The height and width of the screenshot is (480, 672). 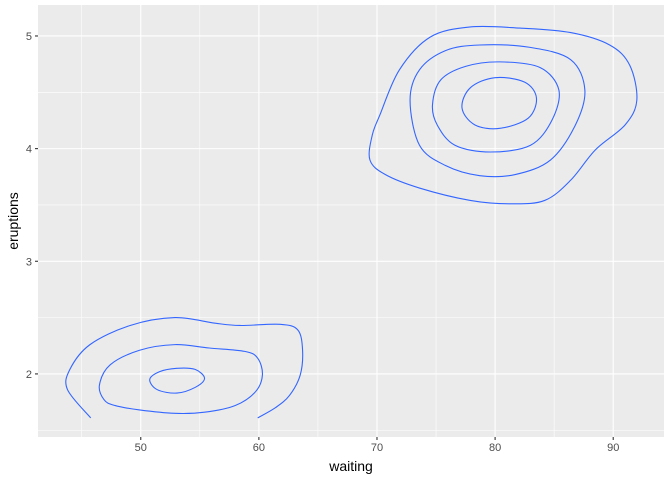 I want to click on y-tick-label: 5, so click(x=29, y=37).